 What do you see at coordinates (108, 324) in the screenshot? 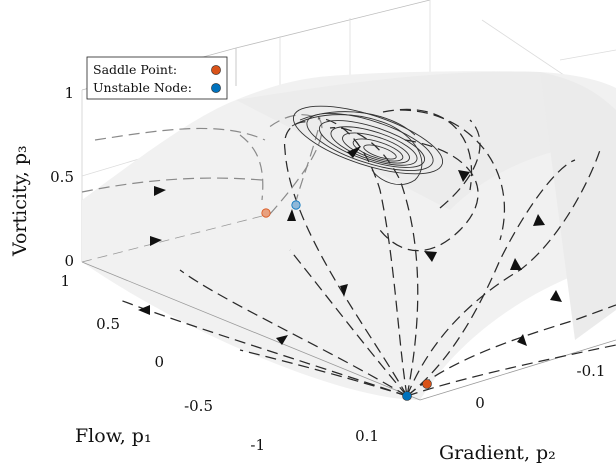
I see `x-tick-label: 0.5` at bounding box center [108, 324].